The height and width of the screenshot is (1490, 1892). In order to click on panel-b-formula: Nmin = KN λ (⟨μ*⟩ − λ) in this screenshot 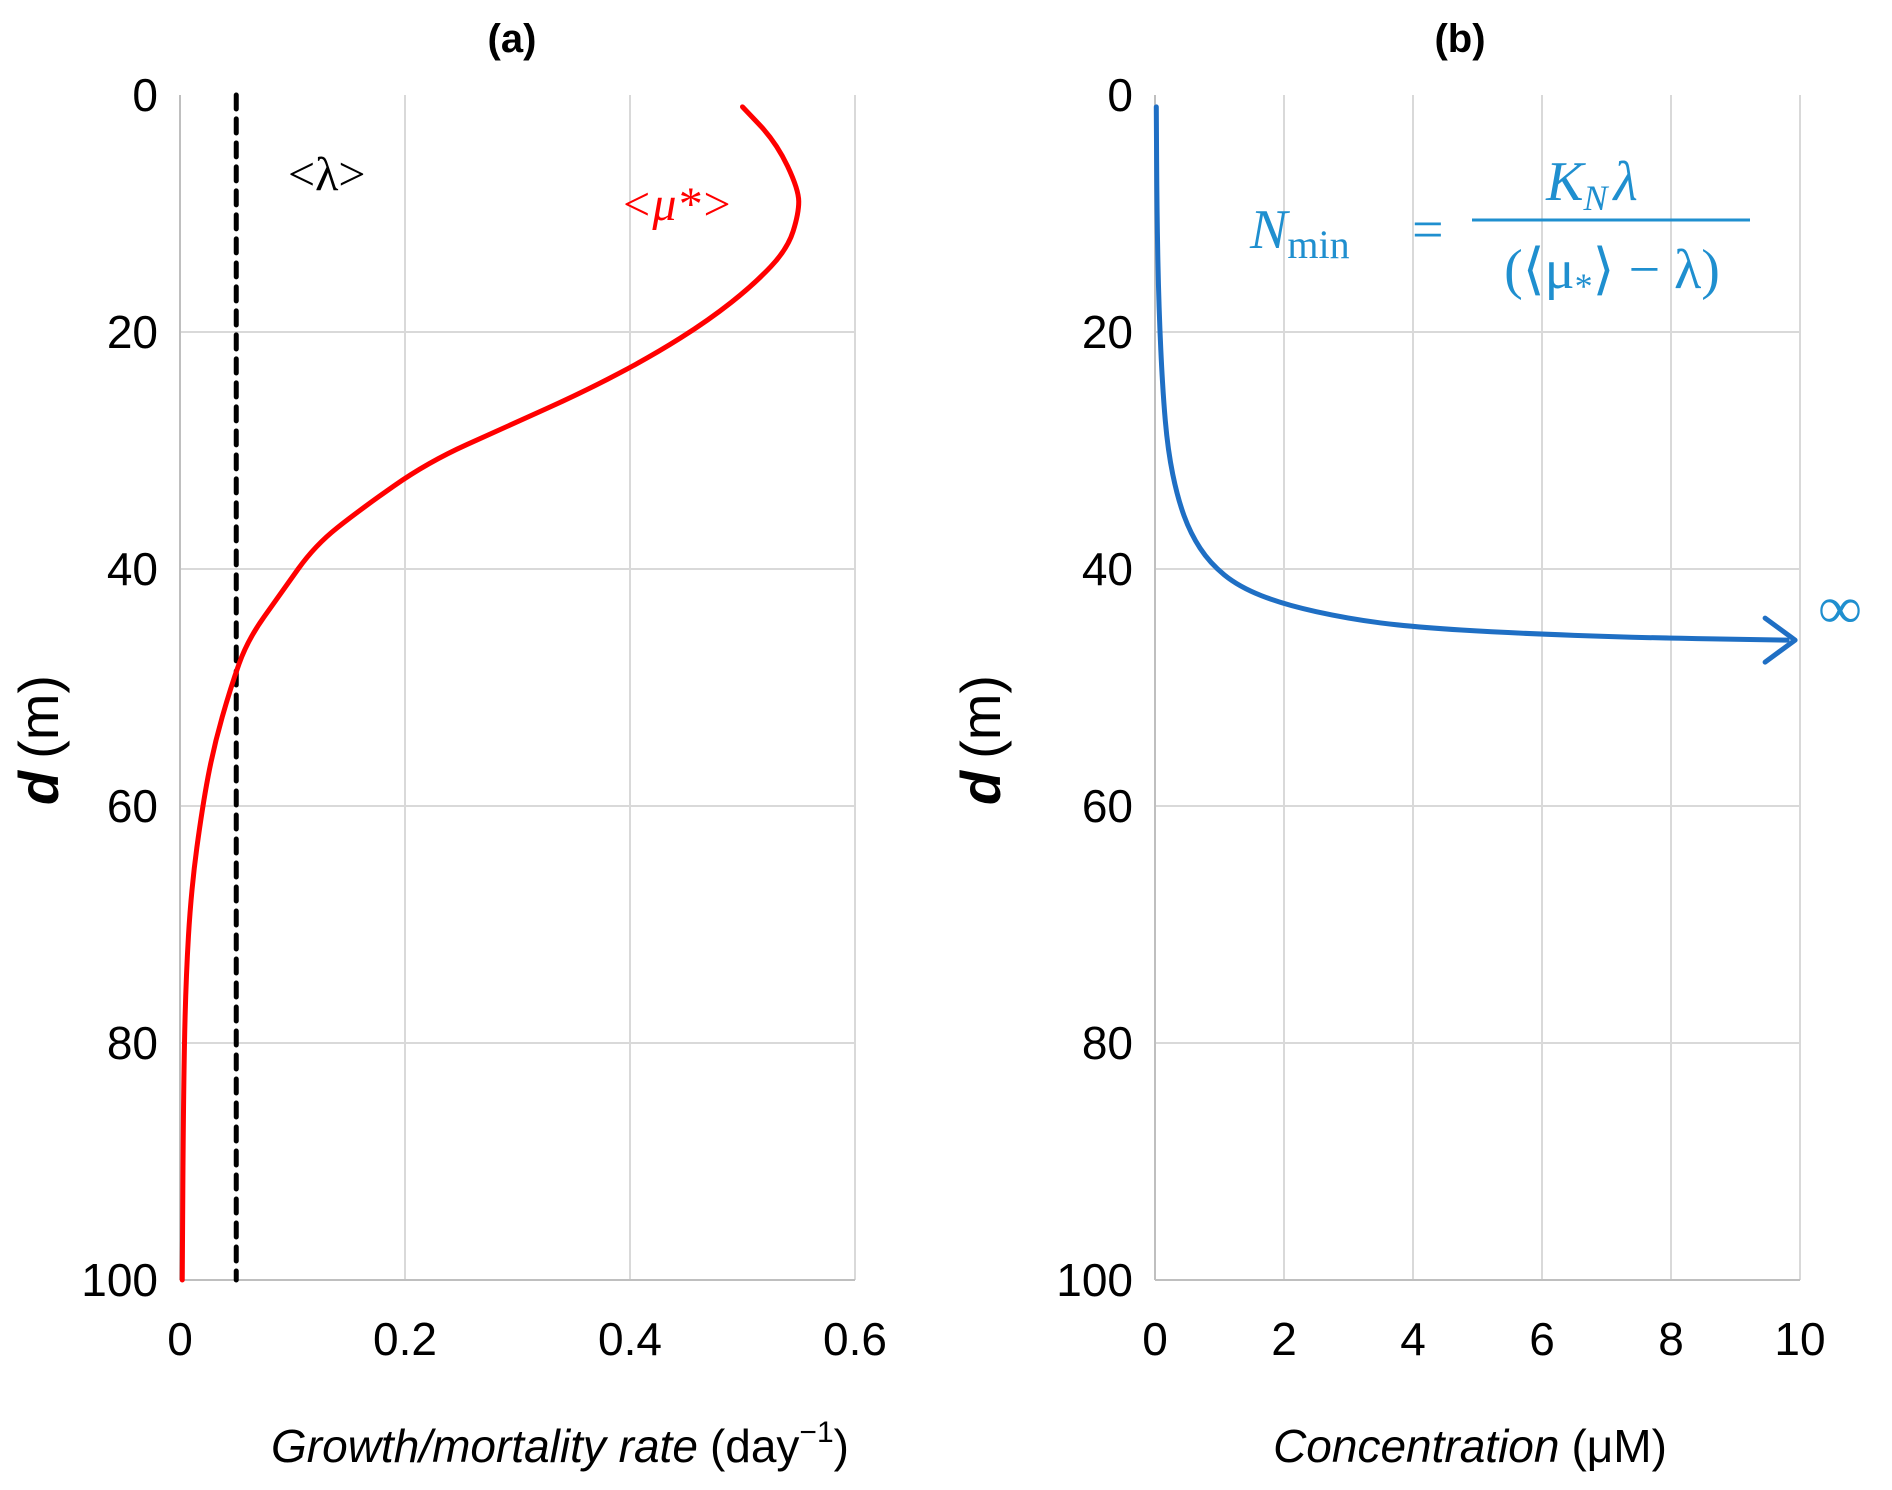, I will do `click(1499, 228)`.